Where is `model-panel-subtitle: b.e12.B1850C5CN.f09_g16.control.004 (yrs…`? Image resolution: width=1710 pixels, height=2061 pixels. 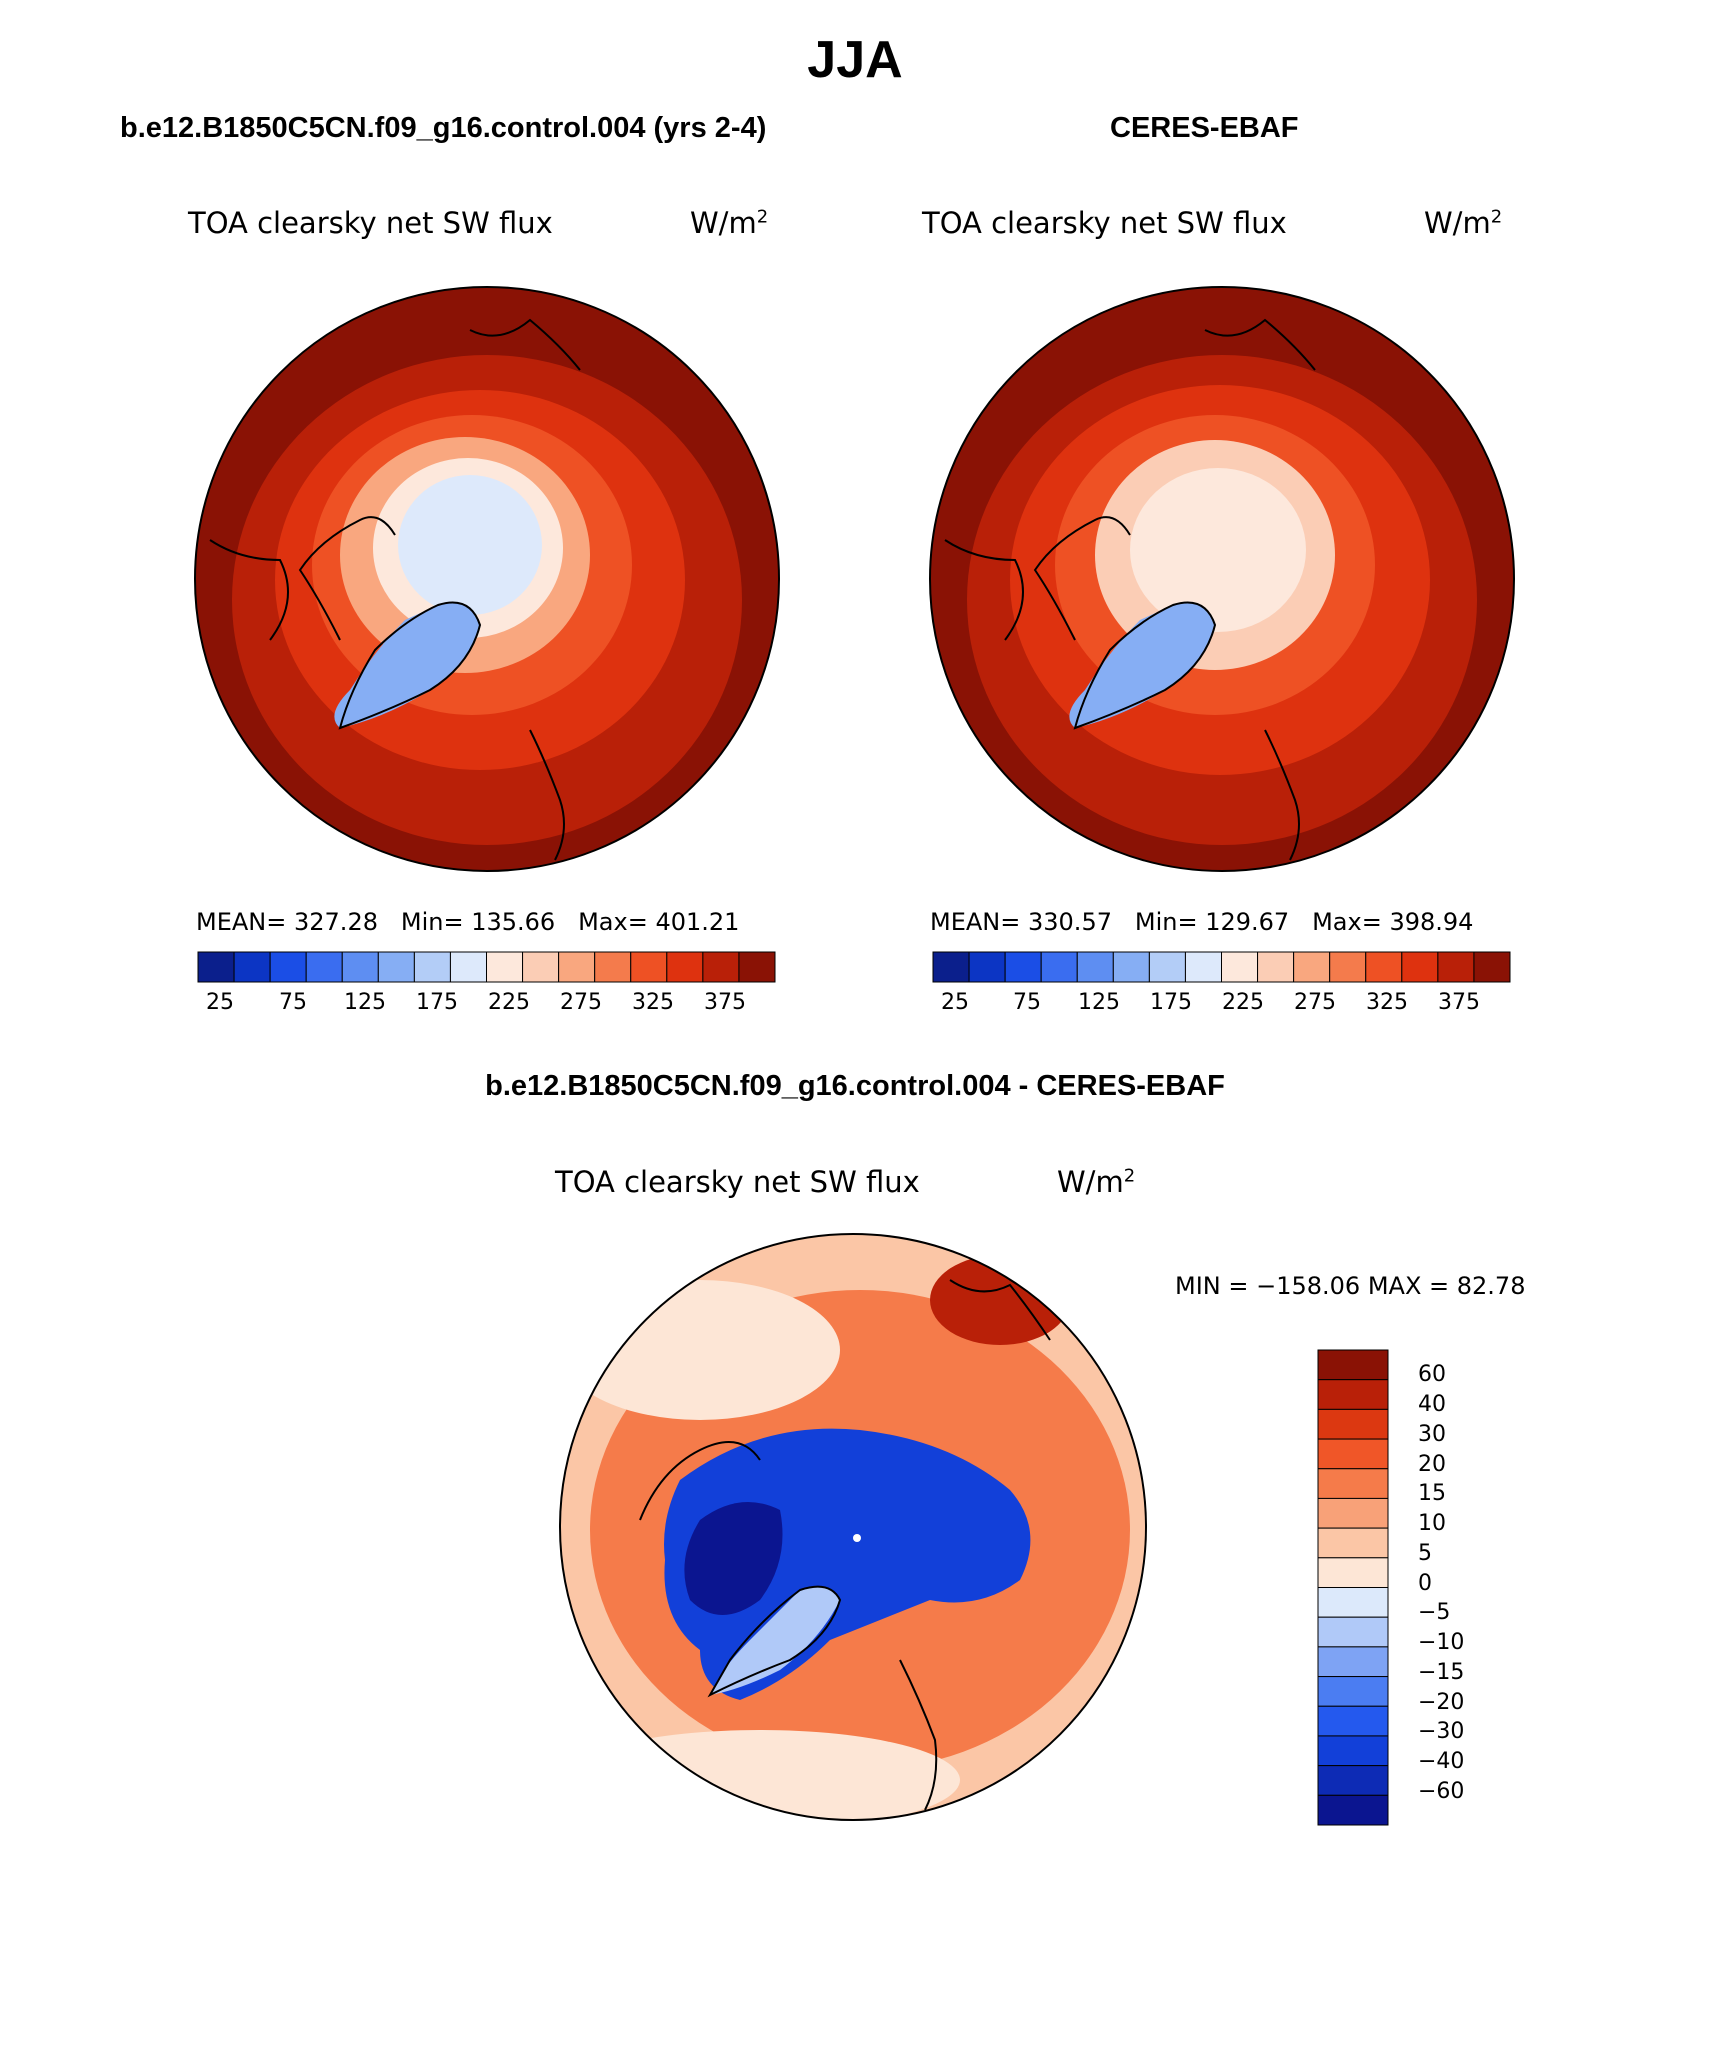
model-panel-subtitle: b.e12.B1850C5CN.f09_g16.control.004 (yrs… is located at coordinates (443, 128).